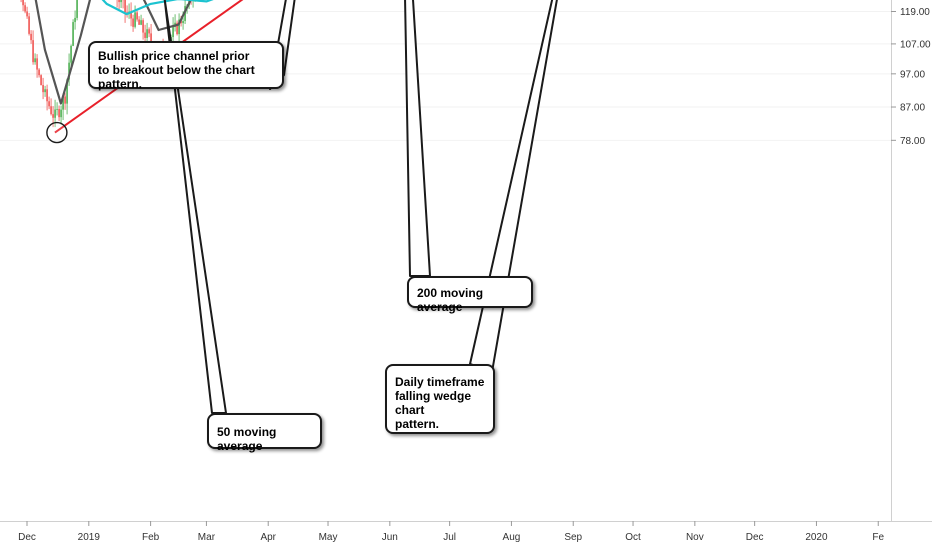 This screenshot has height=550, width=932. I want to click on price-tick-label: 119.00, so click(915, 12).